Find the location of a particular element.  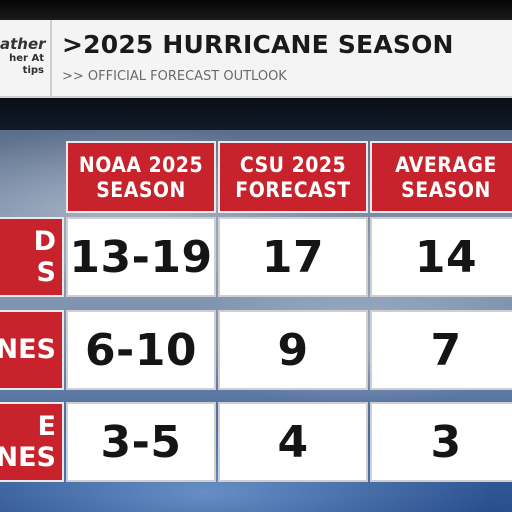

value-hurricanes-average: 7 is located at coordinates (441, 350).